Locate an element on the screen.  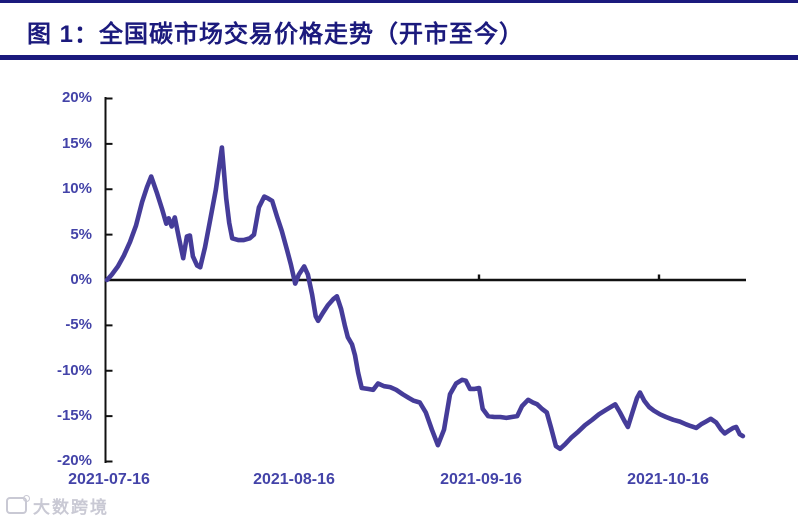
title-underline-rule is located at coordinates (399, 57).